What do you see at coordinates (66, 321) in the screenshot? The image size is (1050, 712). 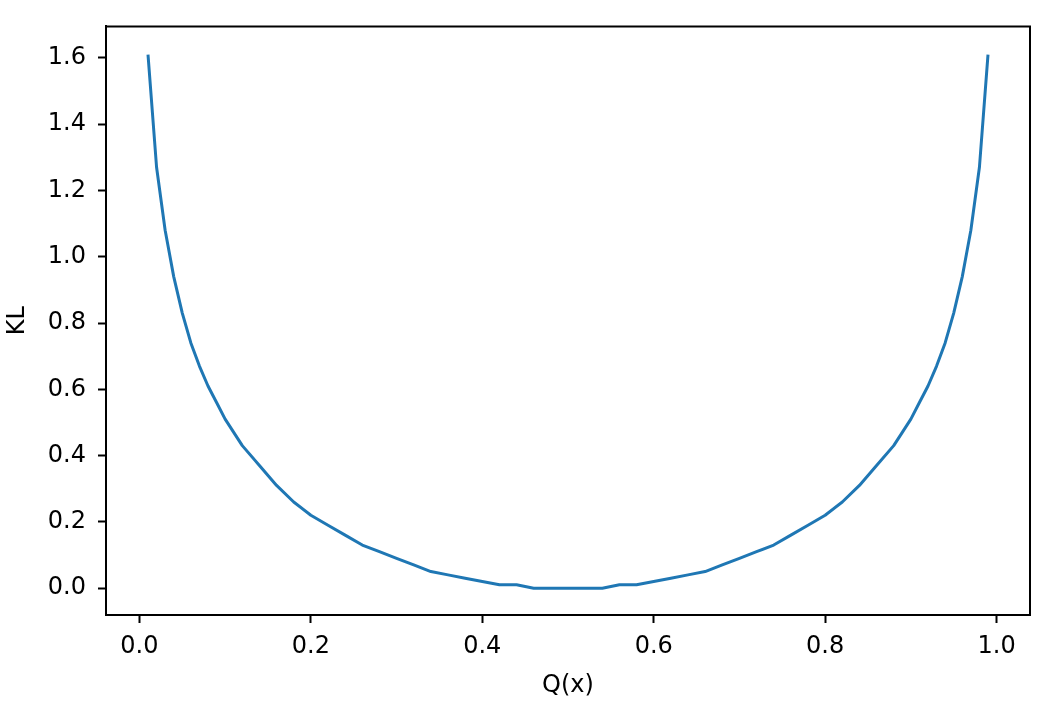 I see `y-tick-label: 0.8` at bounding box center [66, 321].